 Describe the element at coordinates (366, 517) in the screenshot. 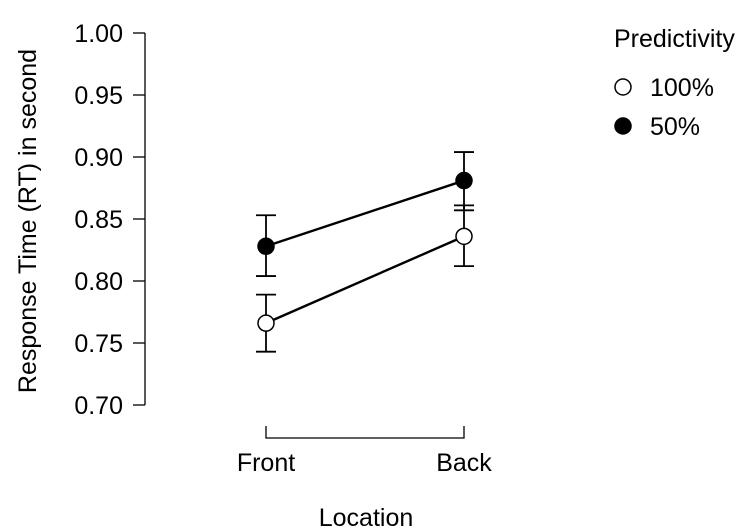

I see `x-axis-title: Location` at that location.